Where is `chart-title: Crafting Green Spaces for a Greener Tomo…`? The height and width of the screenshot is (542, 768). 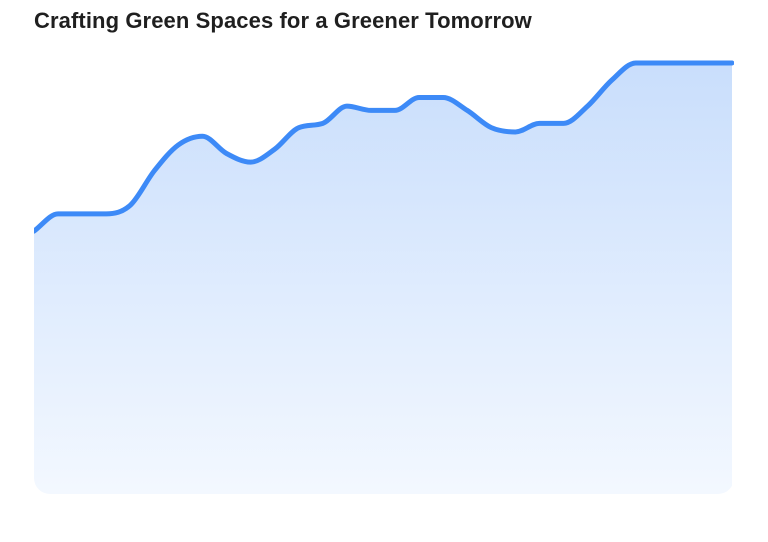
chart-title: Crafting Green Spaces for a Greener Tomo… is located at coordinates (283, 20).